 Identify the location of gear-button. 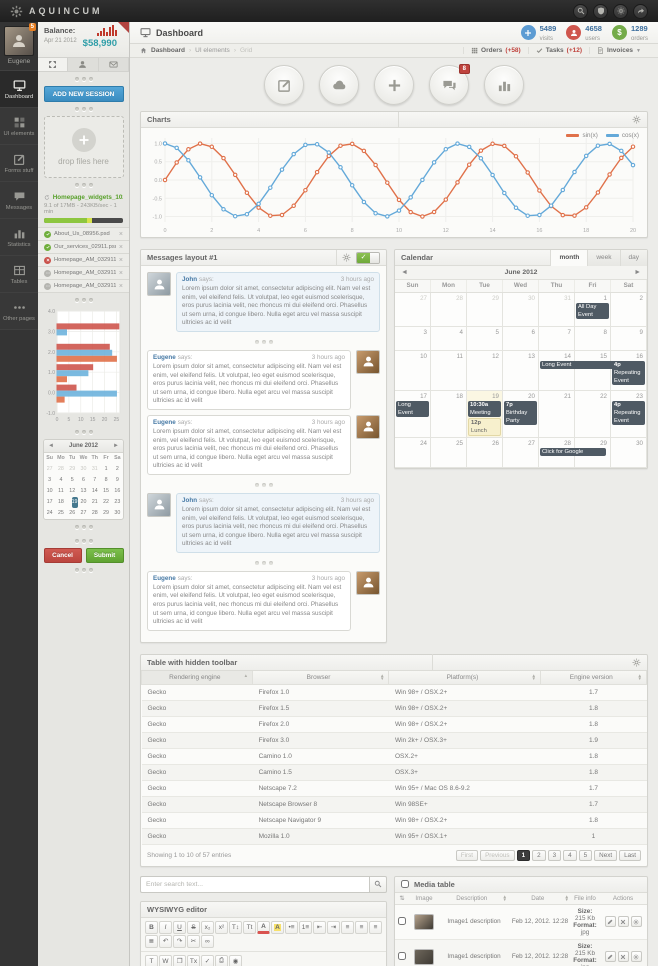
(620, 11).